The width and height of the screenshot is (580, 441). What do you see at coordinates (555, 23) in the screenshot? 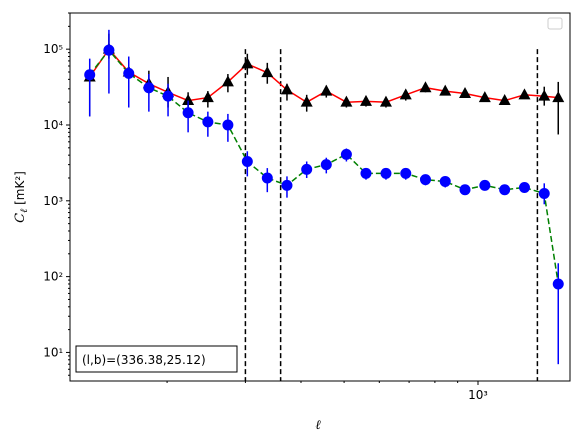
I see `legend-box` at bounding box center [555, 23].